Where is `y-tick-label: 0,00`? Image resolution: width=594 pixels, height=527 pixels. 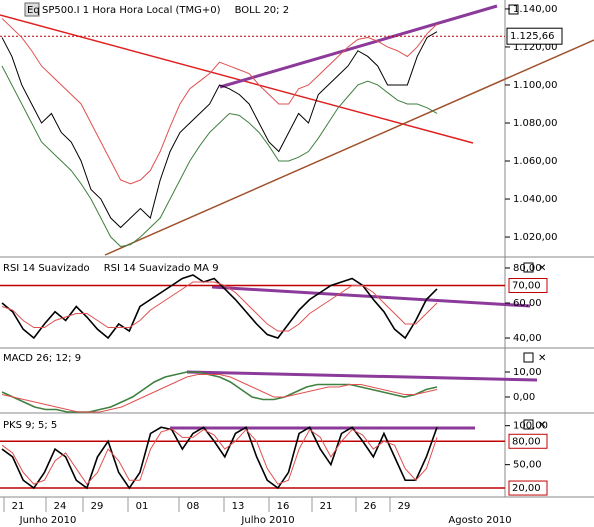 y-tick-label: 0,00 is located at coordinates (524, 397).